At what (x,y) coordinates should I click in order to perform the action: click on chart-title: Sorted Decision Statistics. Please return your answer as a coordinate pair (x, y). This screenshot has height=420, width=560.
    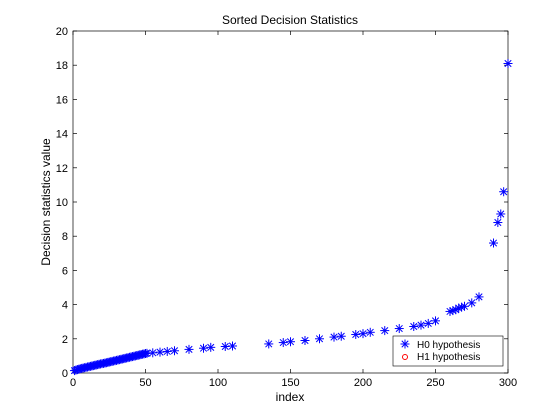
    Looking at the image, I should click on (290, 20).